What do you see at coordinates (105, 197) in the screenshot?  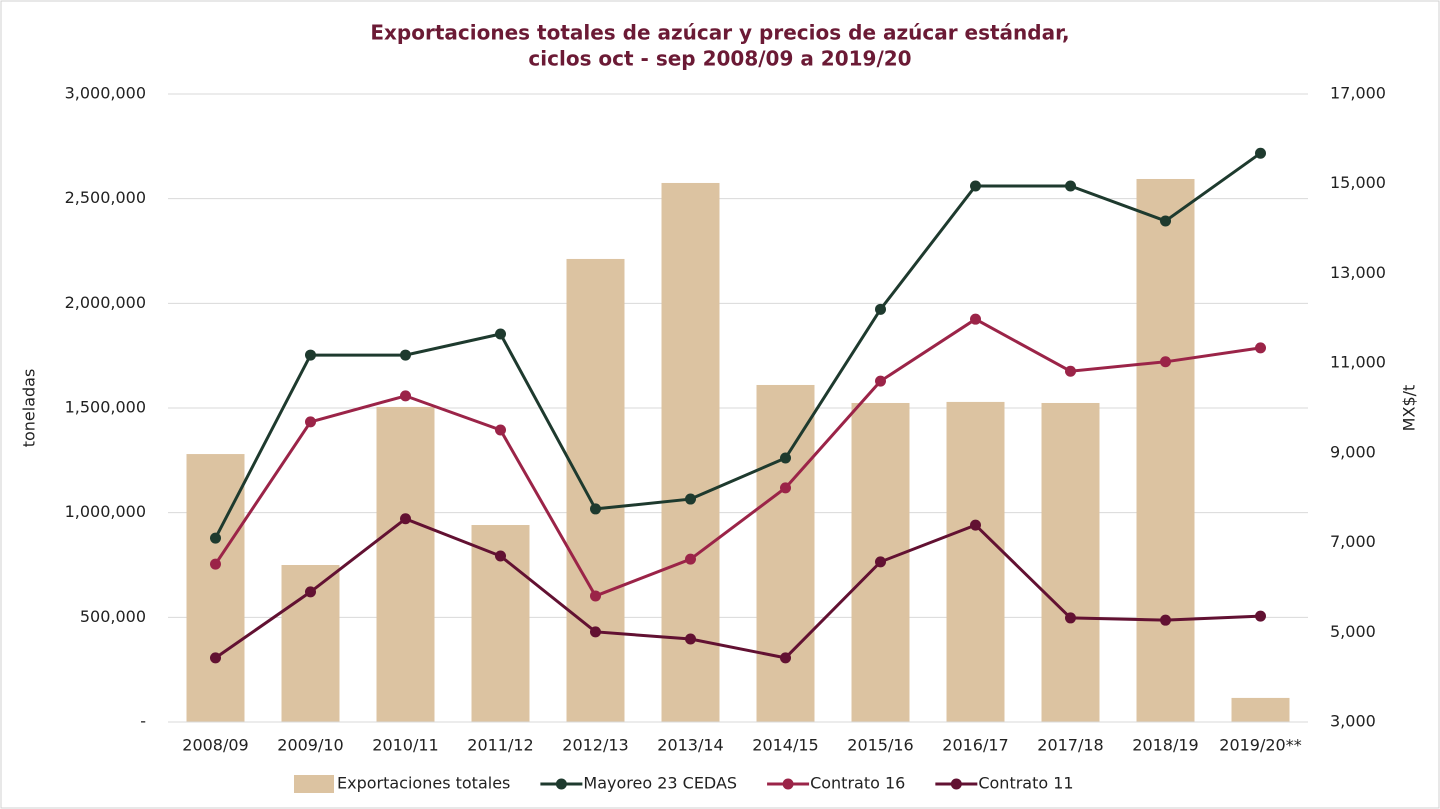 I see `y-tick-label: 2,500,000` at bounding box center [105, 197].